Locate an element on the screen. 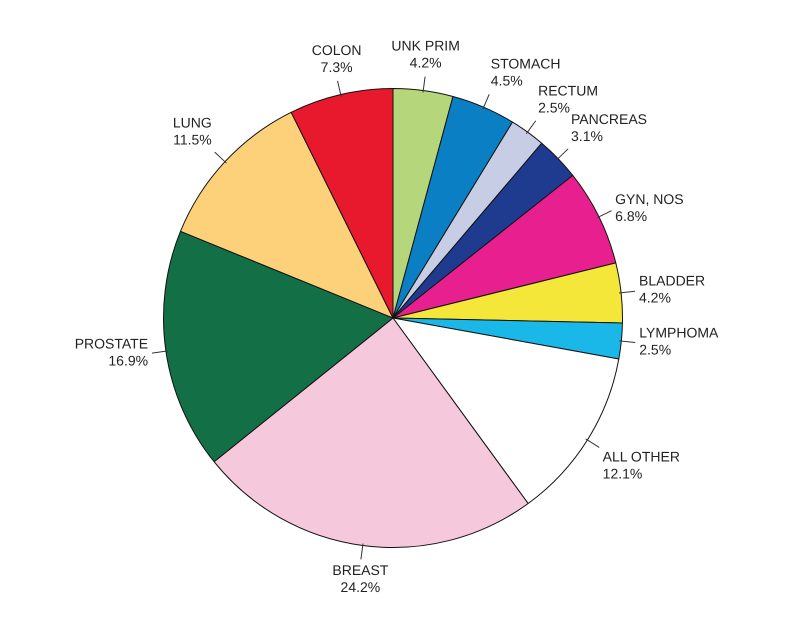  slice-label: UNK PRIM is located at coordinates (425, 46).